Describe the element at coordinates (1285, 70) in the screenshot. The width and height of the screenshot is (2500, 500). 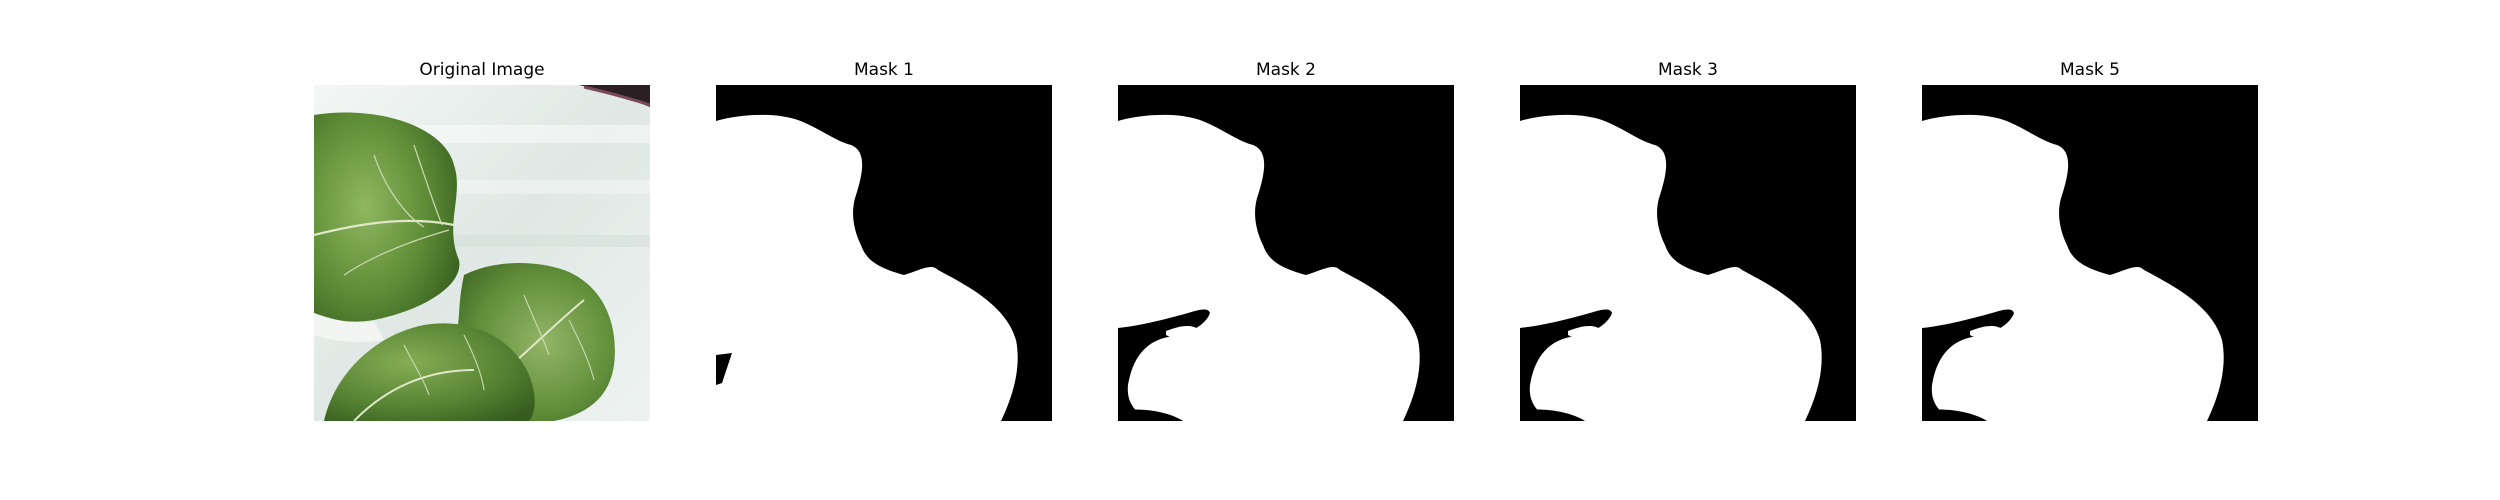
I see `panel-title: Mask 2` at that location.